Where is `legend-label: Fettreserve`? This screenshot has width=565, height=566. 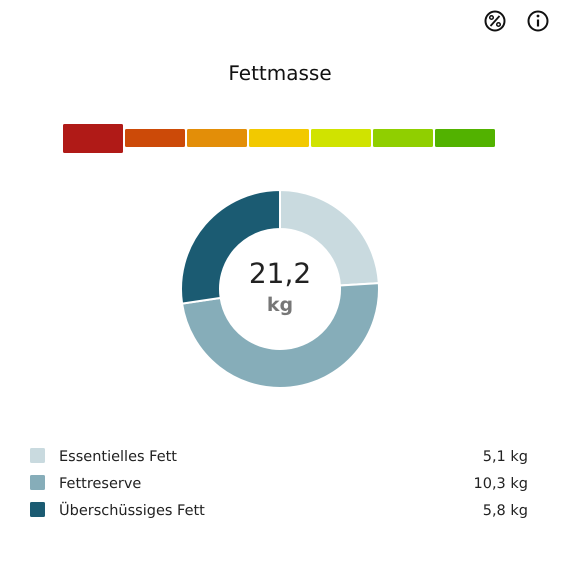
legend-label: Fettreserve is located at coordinates (100, 484).